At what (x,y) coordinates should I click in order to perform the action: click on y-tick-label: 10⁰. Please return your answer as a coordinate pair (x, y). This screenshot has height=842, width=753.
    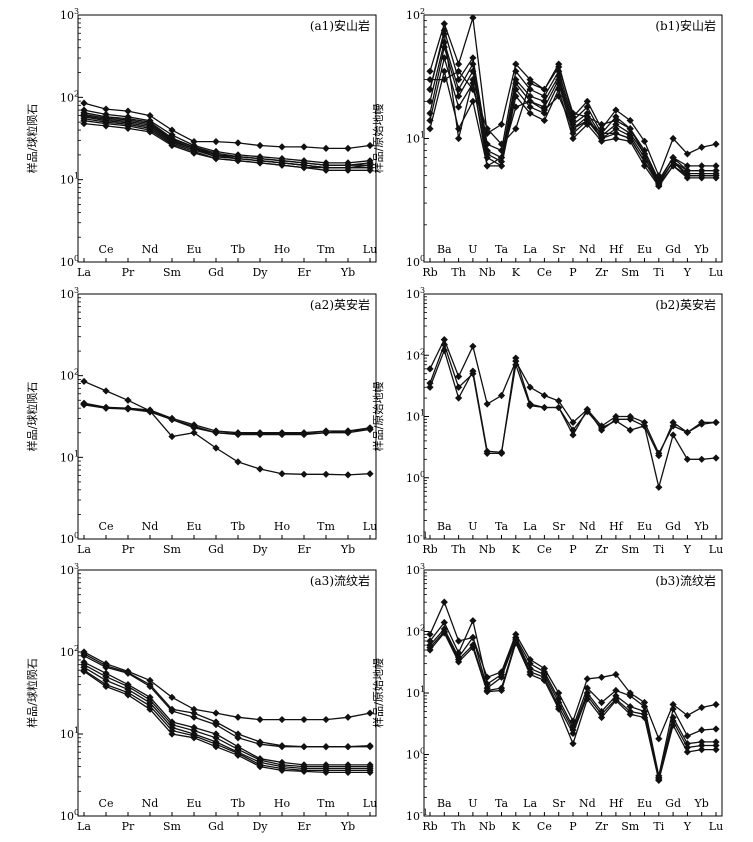
    Looking at the image, I should click on (69, 261).